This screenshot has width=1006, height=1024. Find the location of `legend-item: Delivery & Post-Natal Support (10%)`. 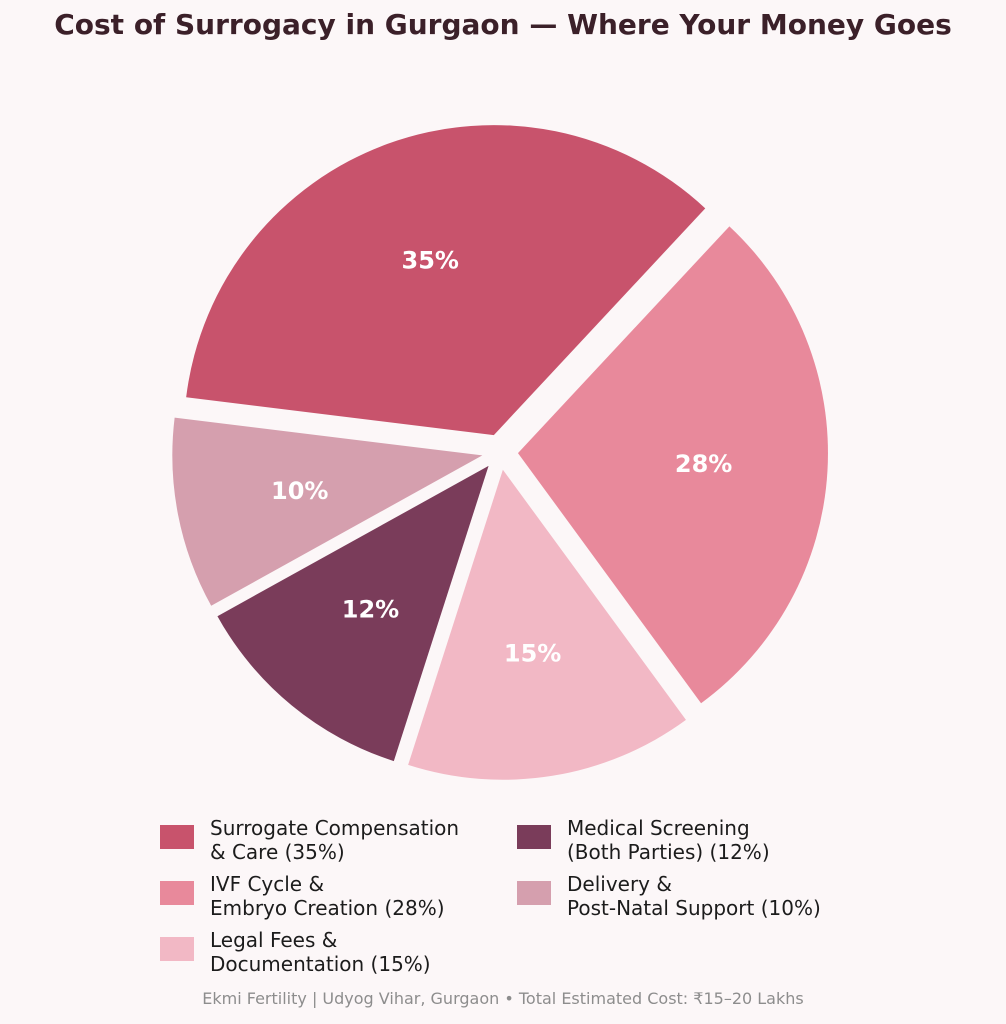

legend-item: Delivery & Post-Natal Support (10%) is located at coordinates (669, 896).